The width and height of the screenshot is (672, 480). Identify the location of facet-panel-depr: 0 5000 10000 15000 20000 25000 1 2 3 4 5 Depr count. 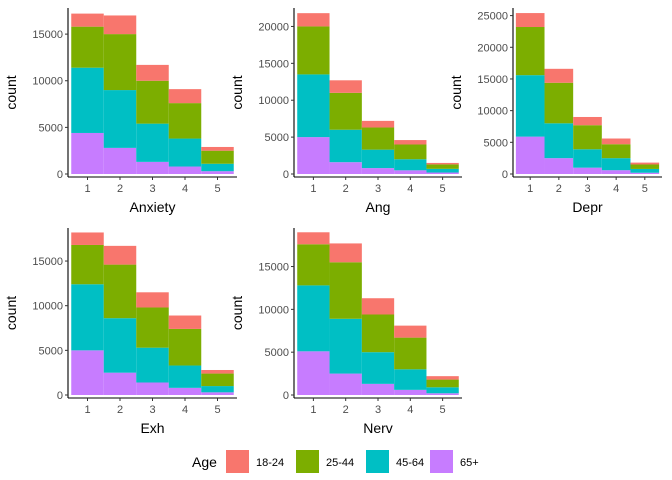
(555, 111).